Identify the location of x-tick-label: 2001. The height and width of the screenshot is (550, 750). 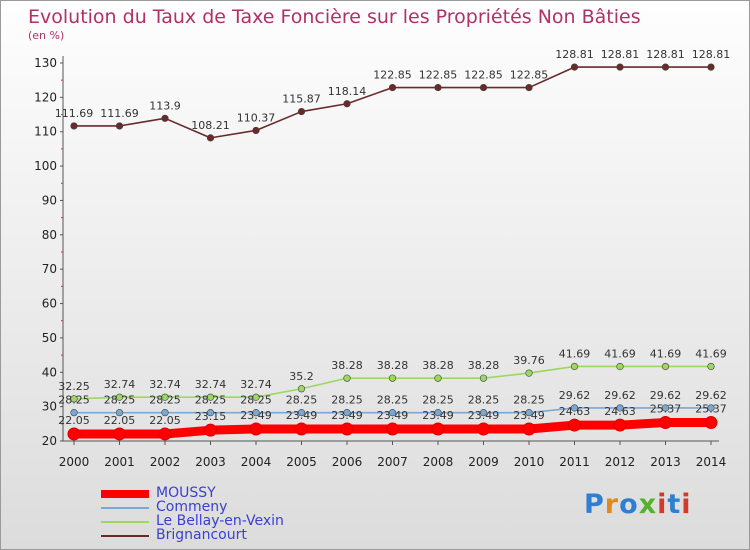
(119, 462).